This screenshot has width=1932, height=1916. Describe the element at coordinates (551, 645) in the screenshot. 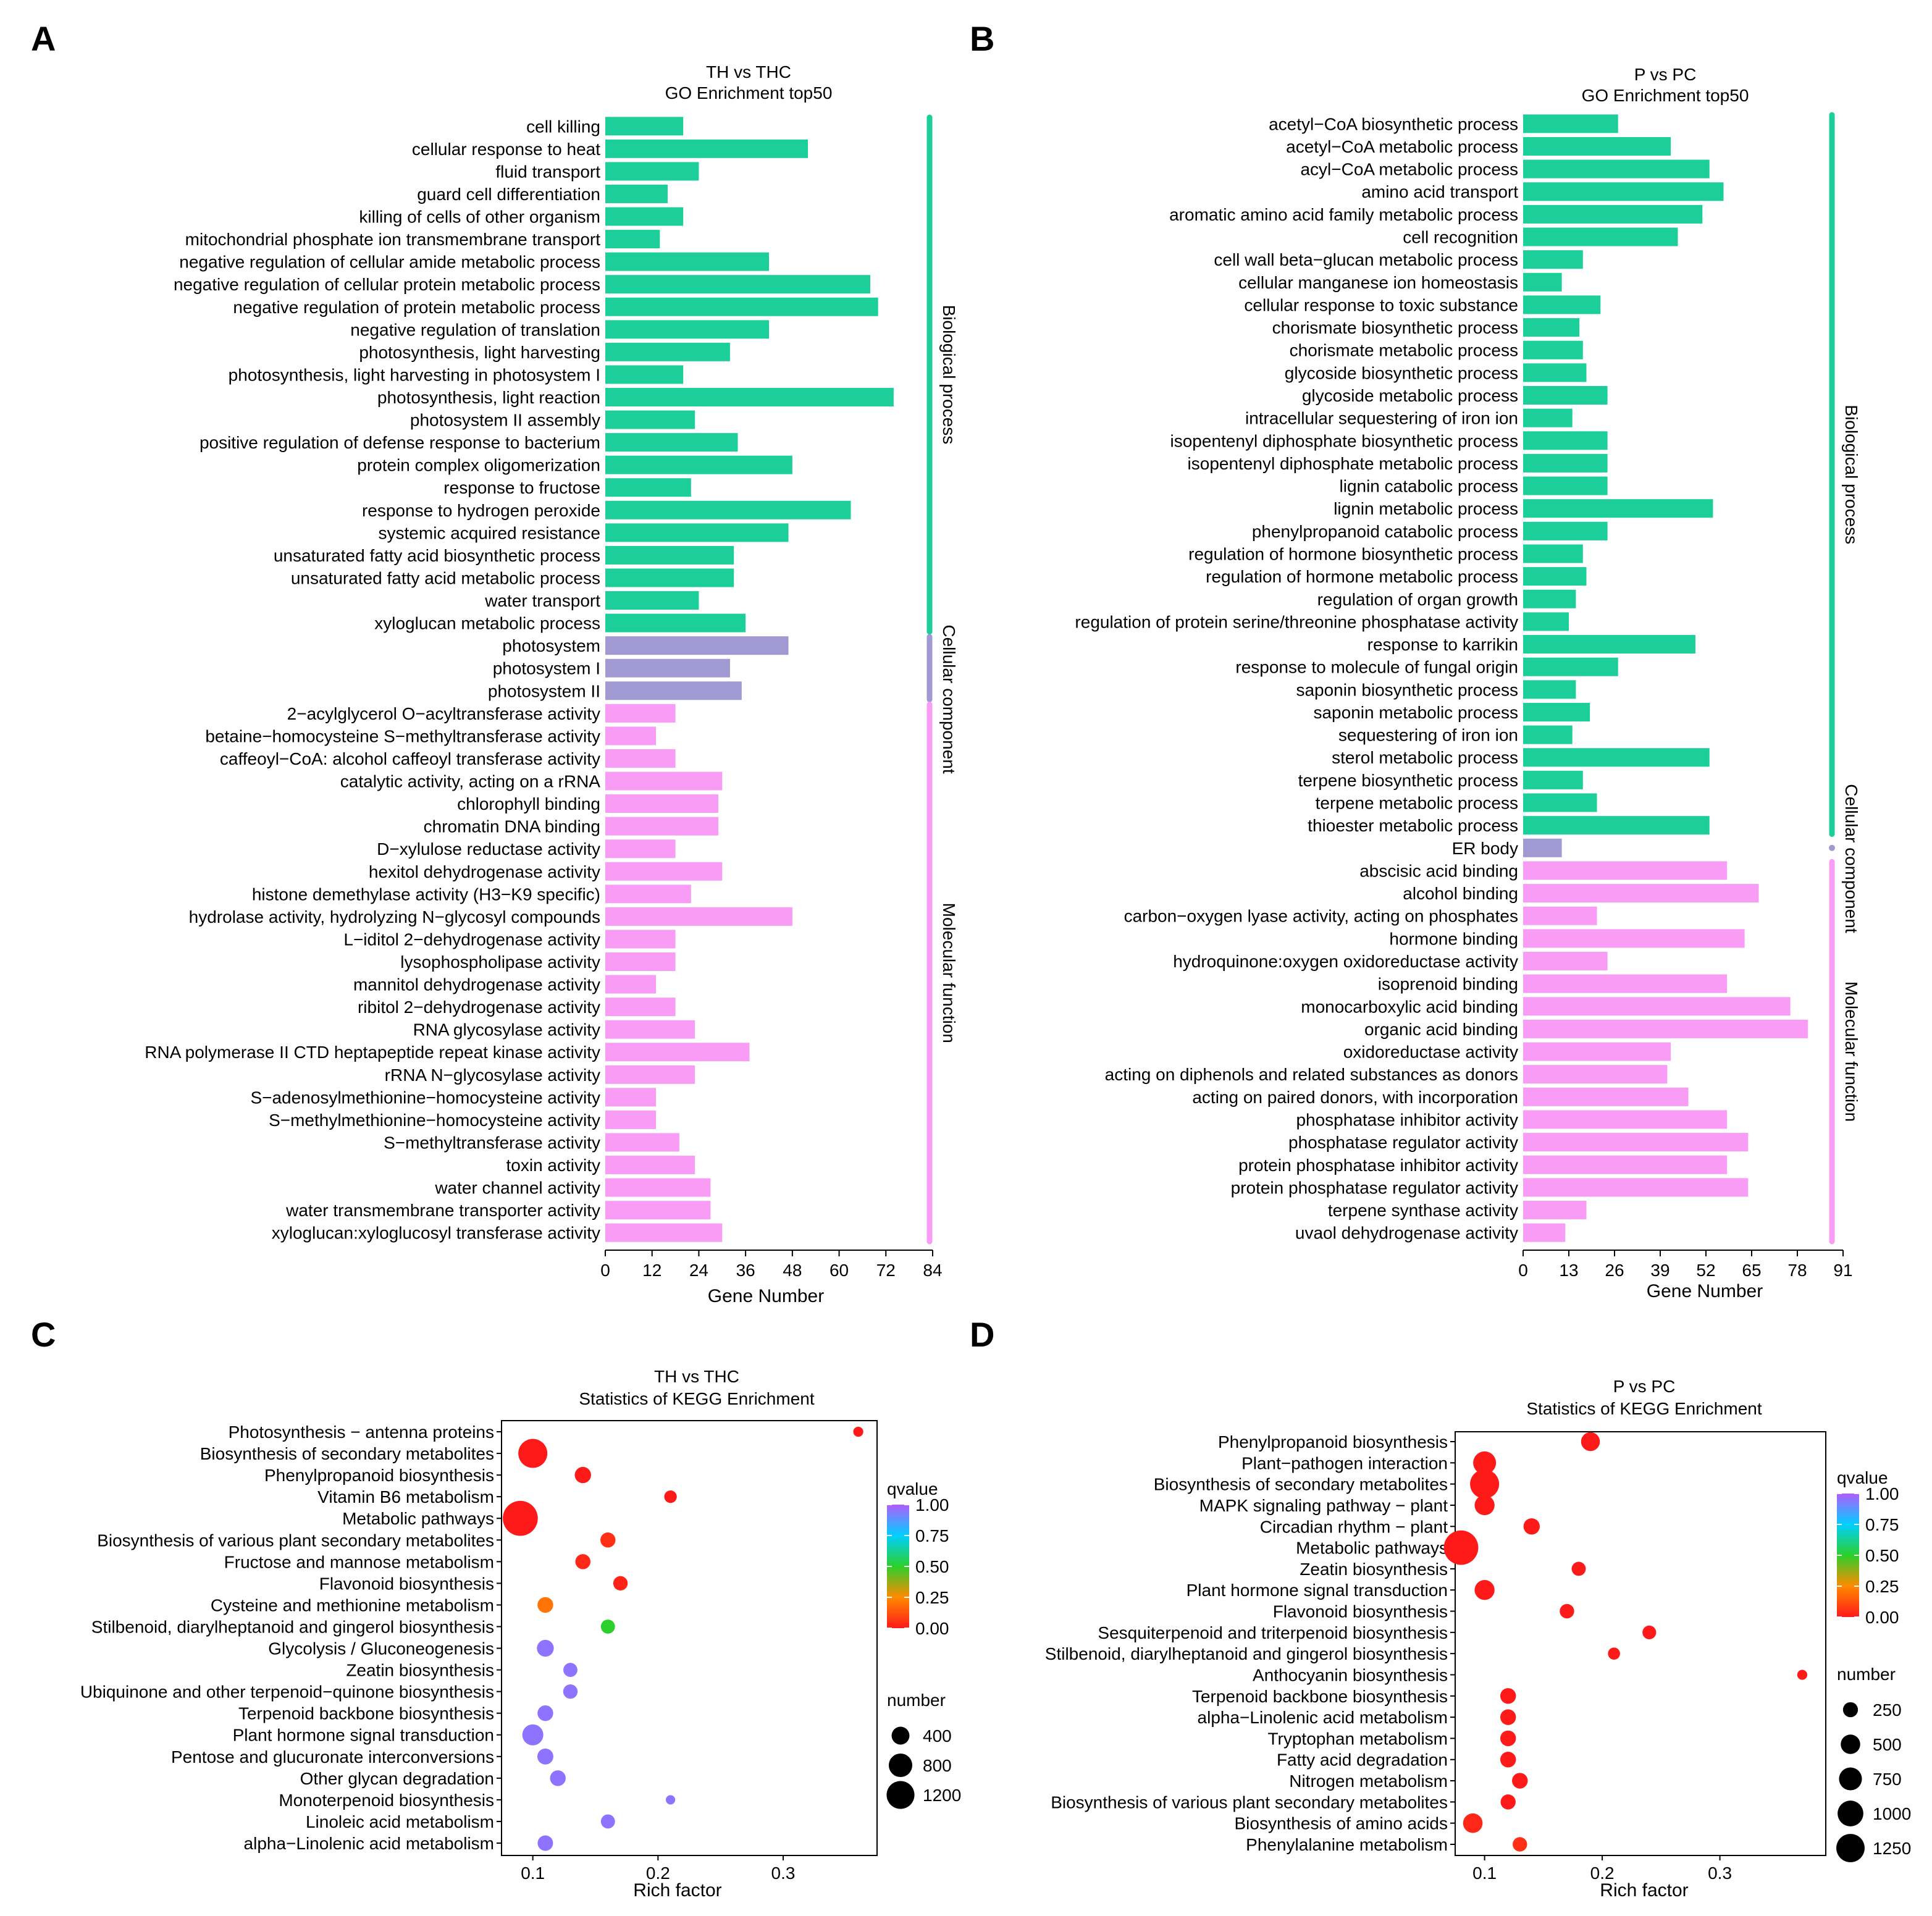

I see `category-label: photosystem` at that location.